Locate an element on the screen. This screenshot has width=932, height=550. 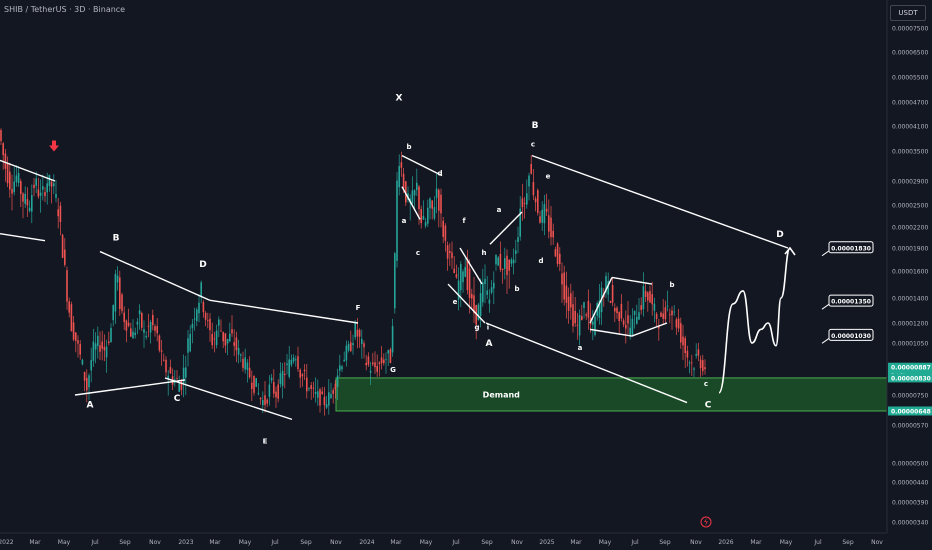
wave-label: b is located at coordinates (408, 147).